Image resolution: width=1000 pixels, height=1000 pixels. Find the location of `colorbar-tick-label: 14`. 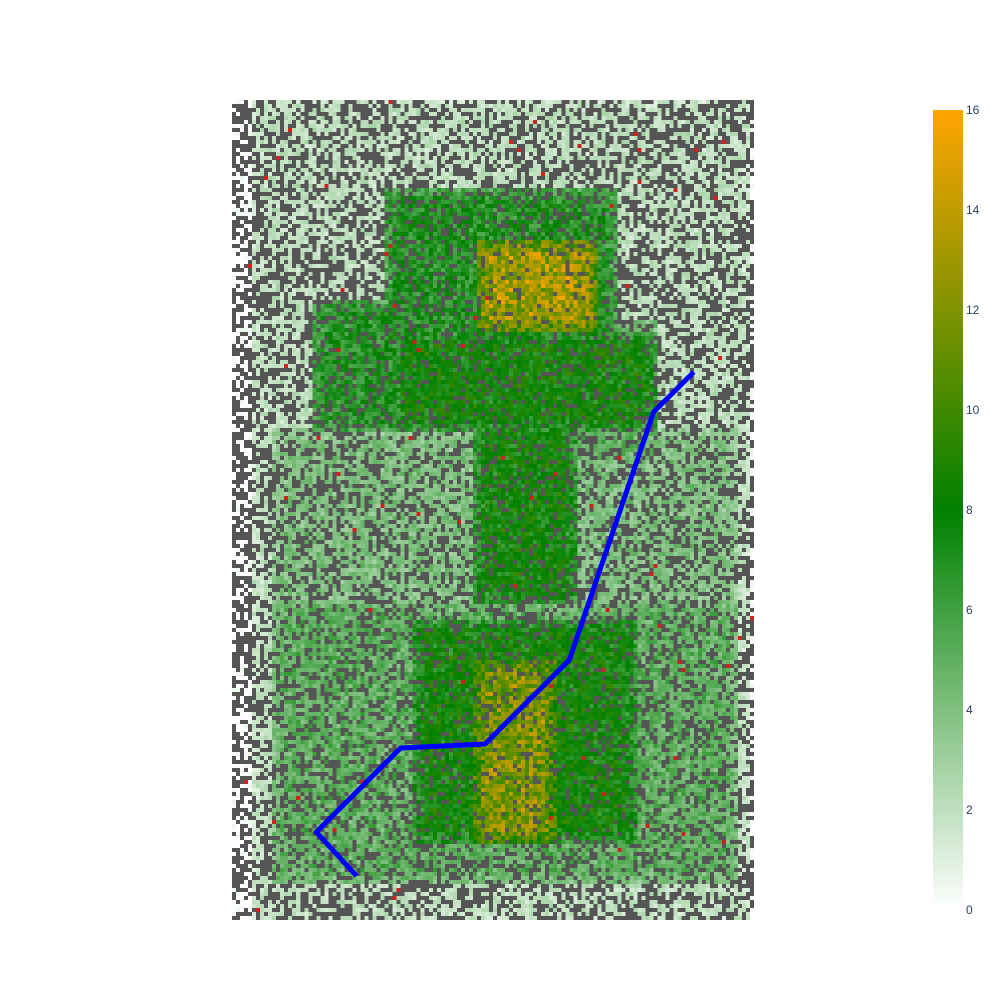

colorbar-tick-label: 14 is located at coordinates (973, 210).